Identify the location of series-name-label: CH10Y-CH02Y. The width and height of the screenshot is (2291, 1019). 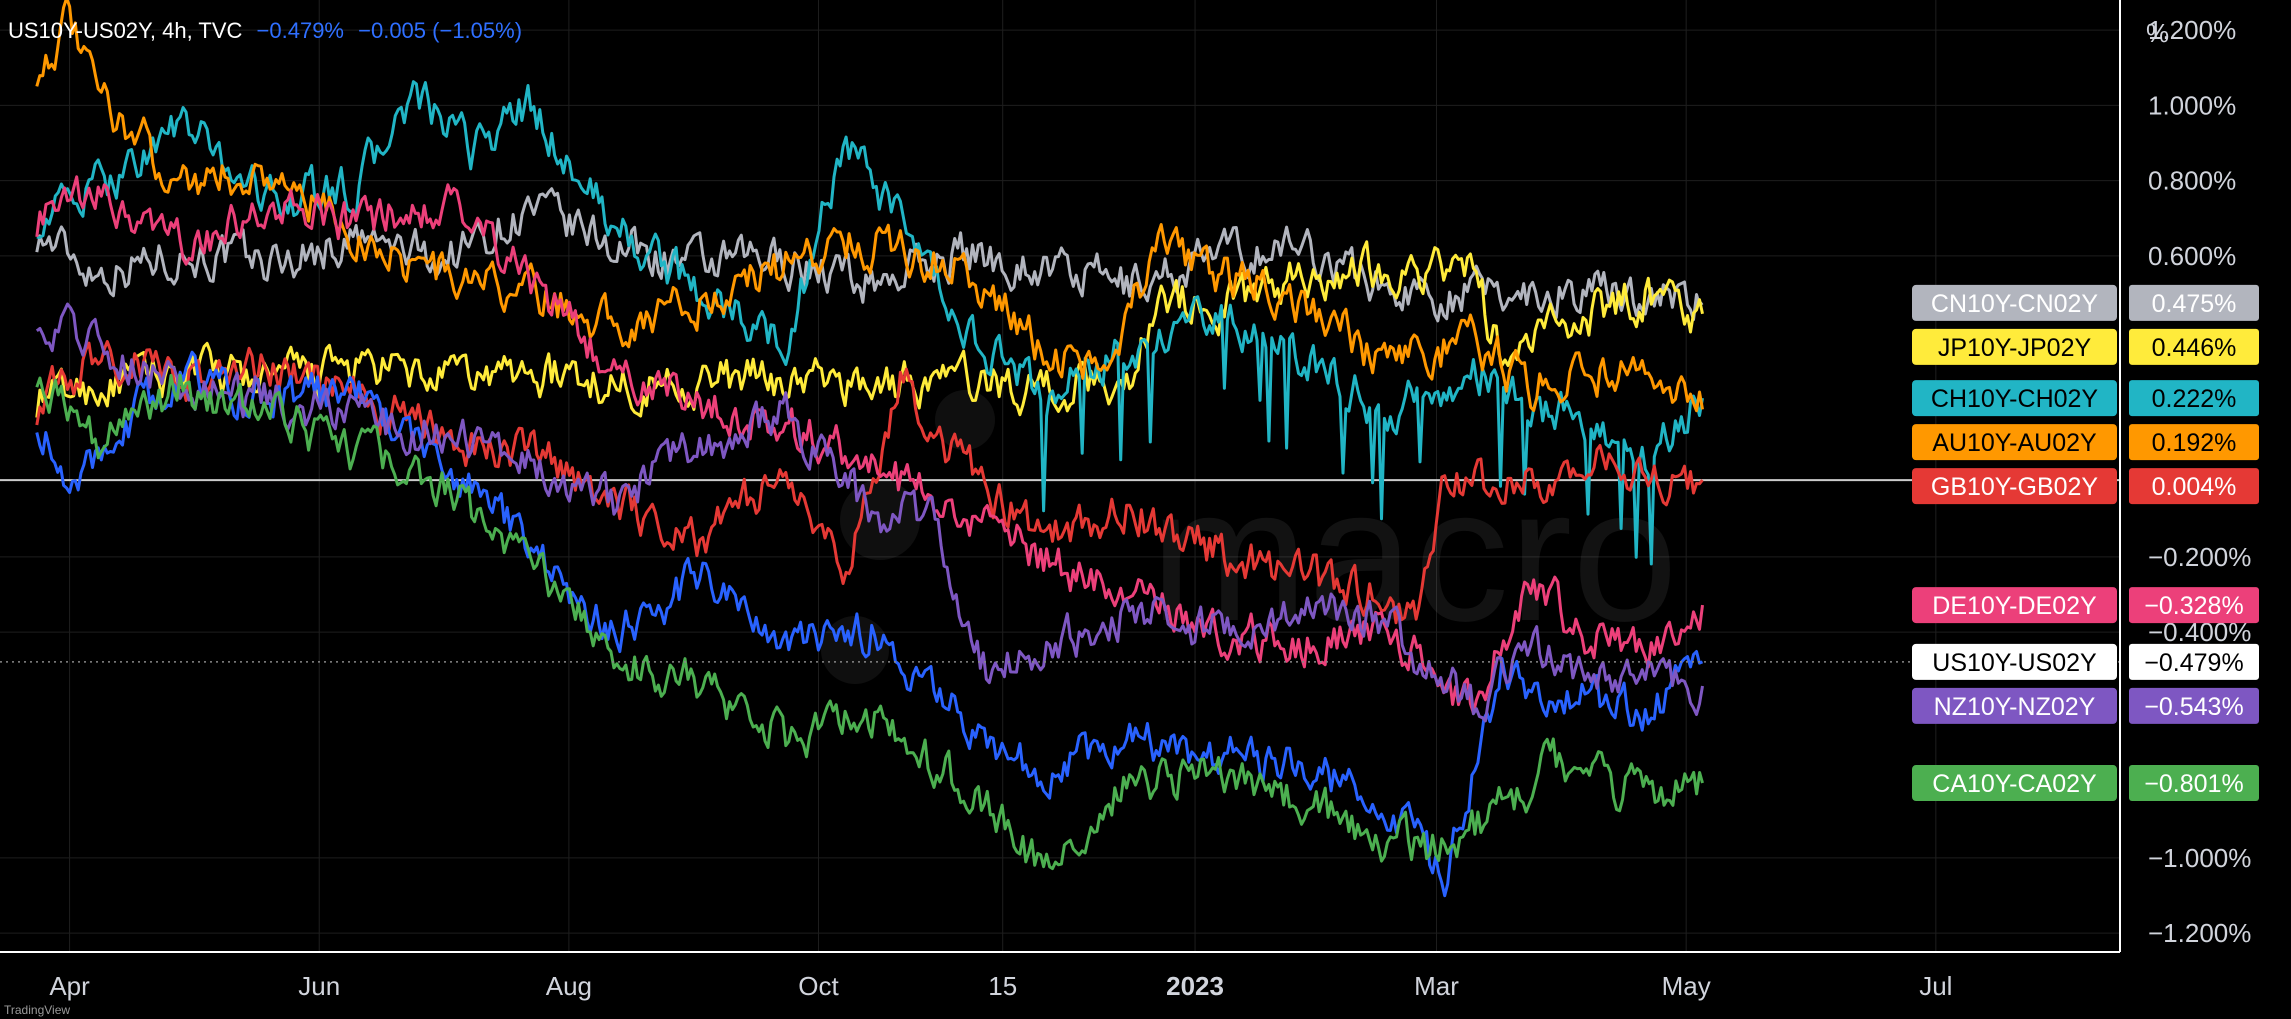
(2015, 399).